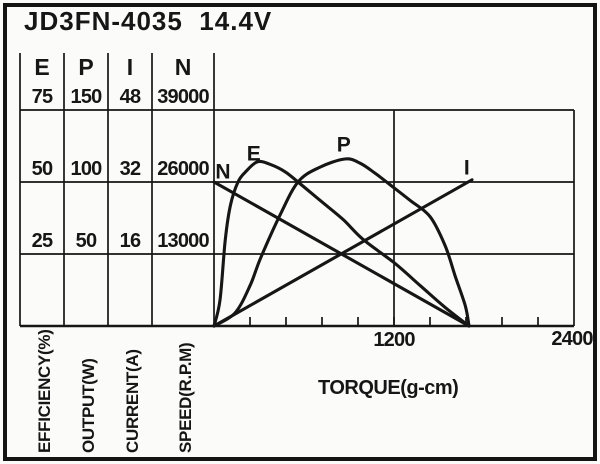  What do you see at coordinates (394, 340) in the screenshot?
I see `x-tick-1200: 1200` at bounding box center [394, 340].